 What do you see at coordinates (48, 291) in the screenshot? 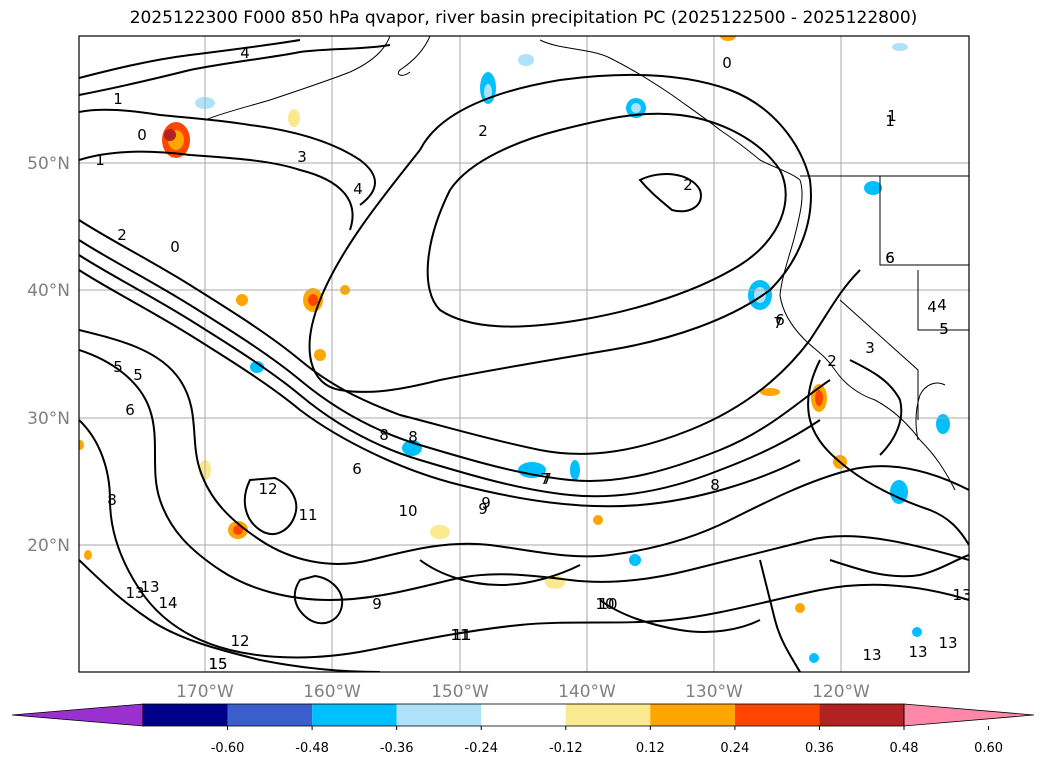
I see `latitude-label: 40°N` at bounding box center [48, 291].